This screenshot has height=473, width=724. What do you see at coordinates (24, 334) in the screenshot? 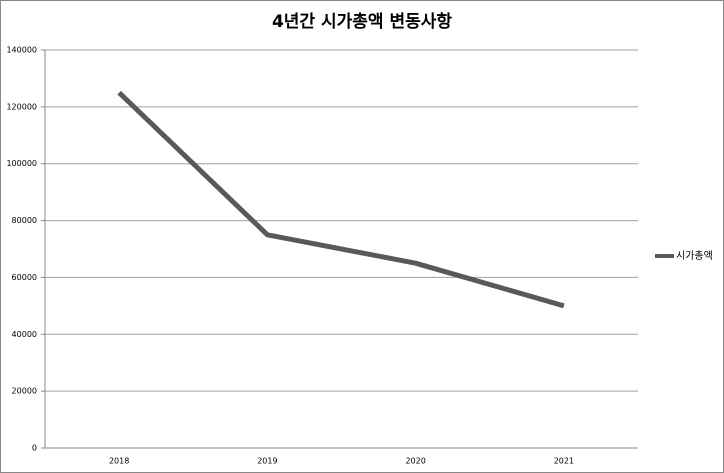
I see `y-tick-label: 40000` at bounding box center [24, 334].